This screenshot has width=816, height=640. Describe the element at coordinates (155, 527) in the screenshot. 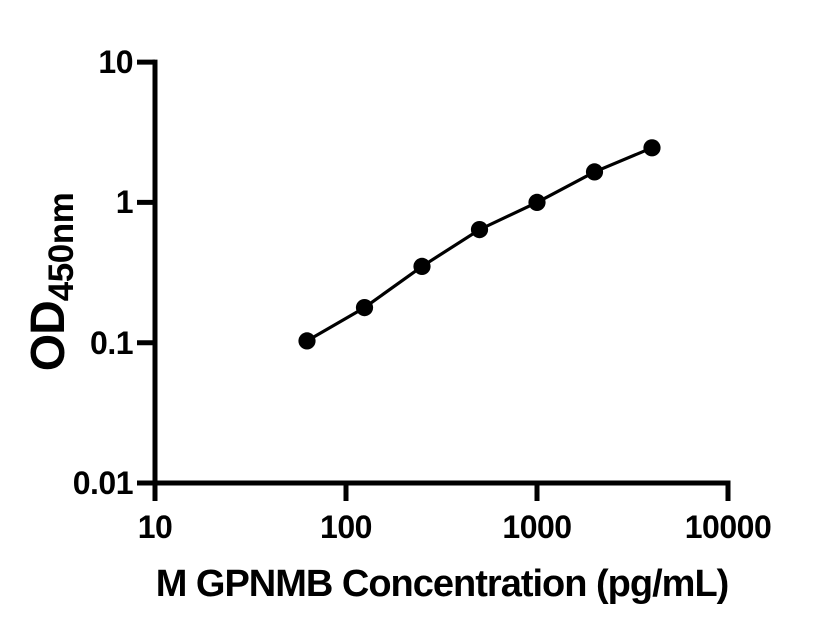

I see `x-tick-label: 10` at that location.